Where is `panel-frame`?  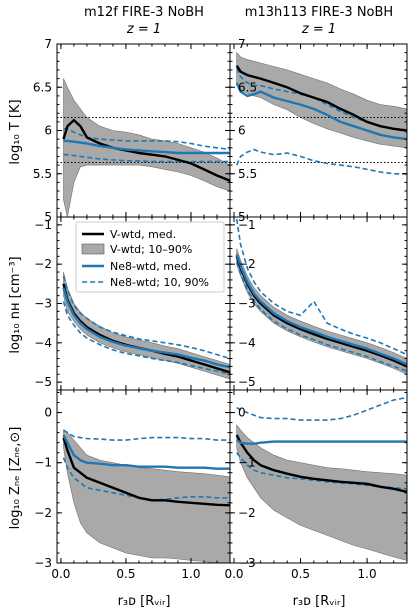
panel-frame is located at coordinates (318, 476).